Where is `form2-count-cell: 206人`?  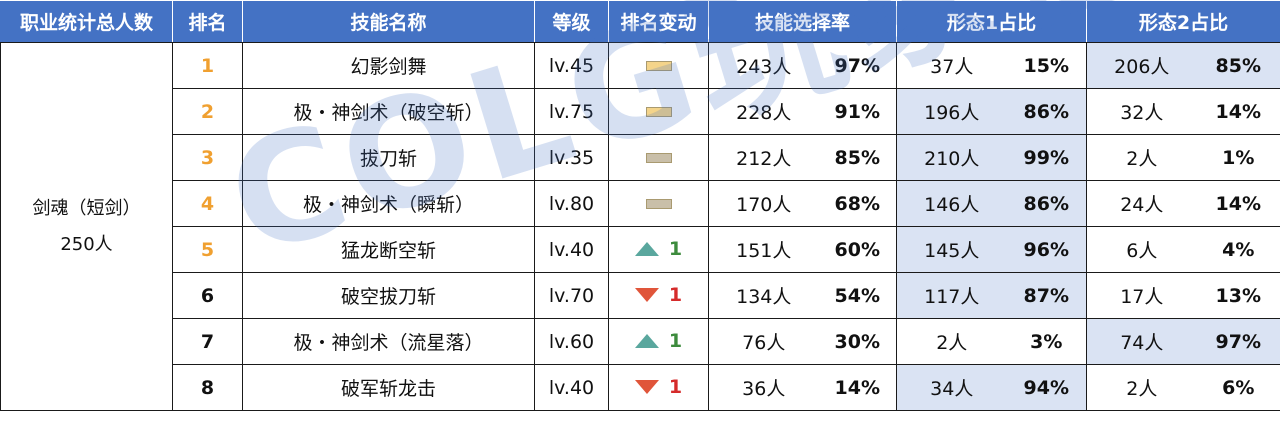 form2-count-cell: 206人 is located at coordinates (1141, 65).